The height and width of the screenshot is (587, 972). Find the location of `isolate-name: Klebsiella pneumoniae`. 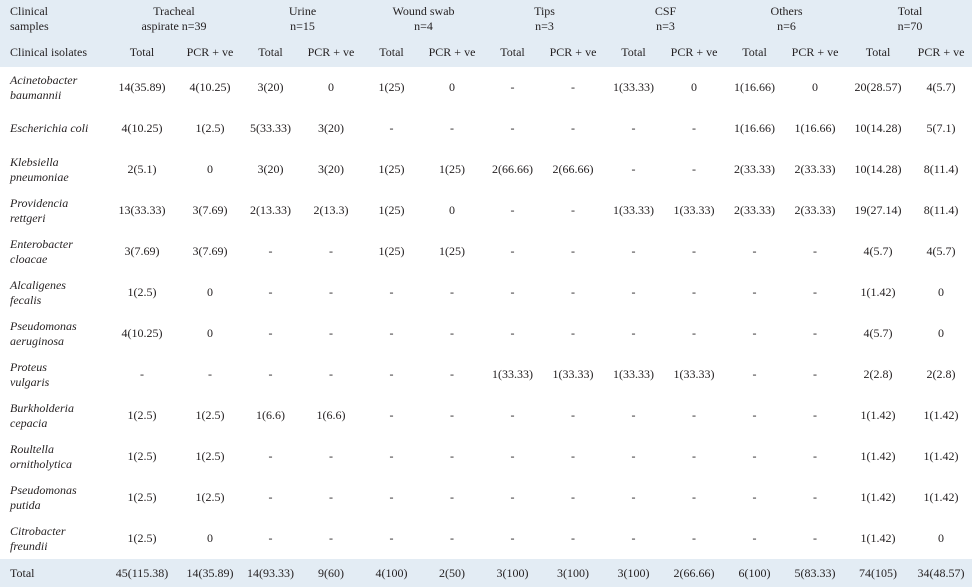

isolate-name: Klebsiella pneumoniae is located at coordinates (53, 169).